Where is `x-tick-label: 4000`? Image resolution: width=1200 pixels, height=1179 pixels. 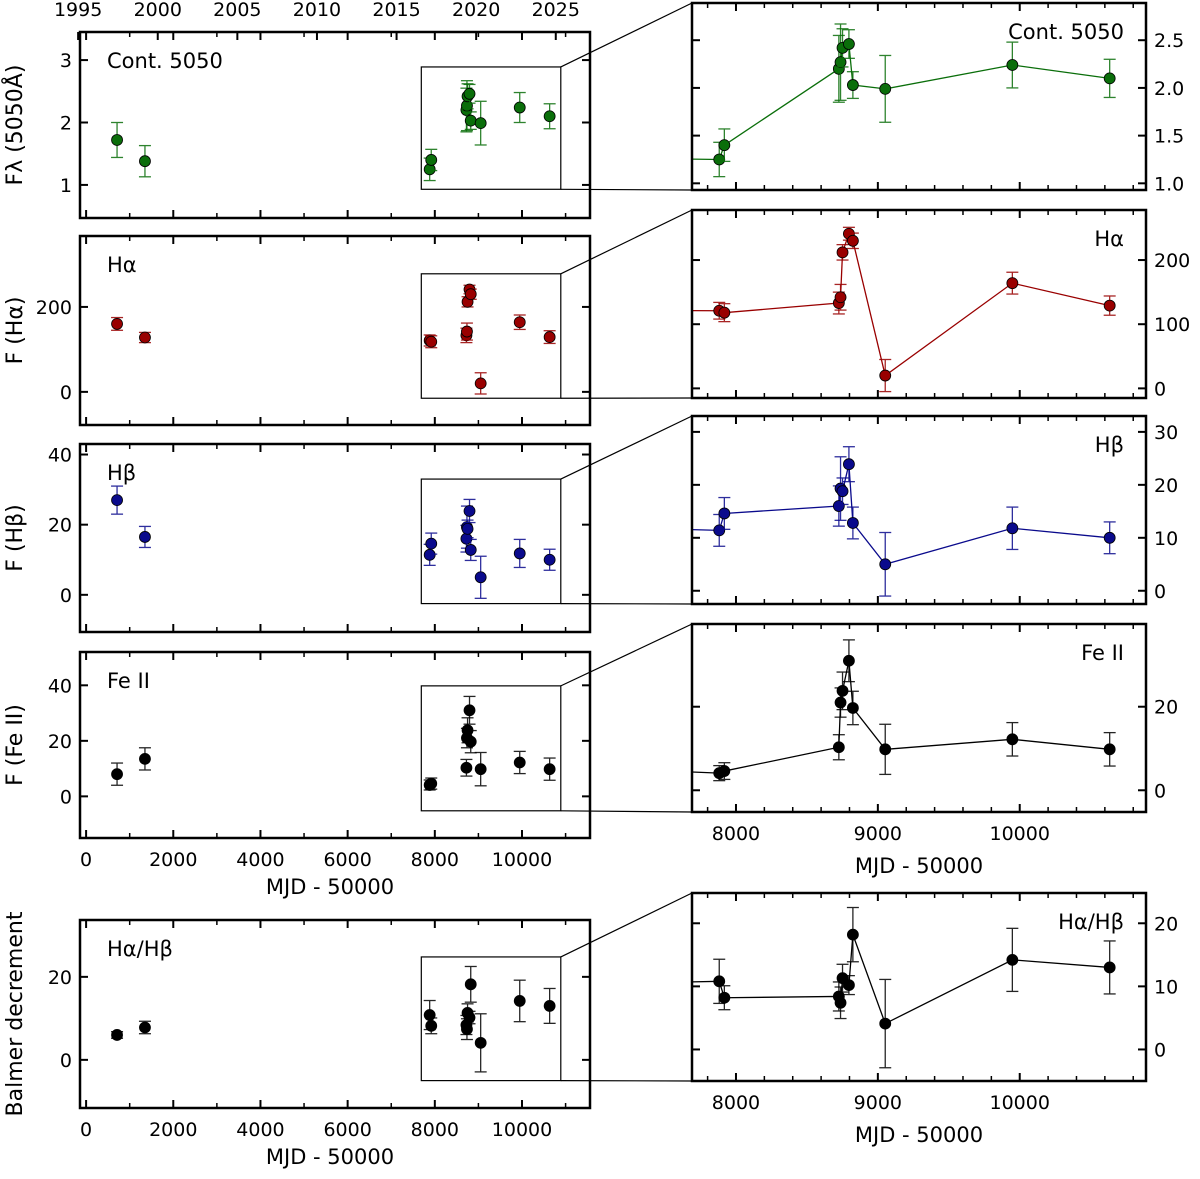
x-tick-label: 4000 is located at coordinates (260, 860).